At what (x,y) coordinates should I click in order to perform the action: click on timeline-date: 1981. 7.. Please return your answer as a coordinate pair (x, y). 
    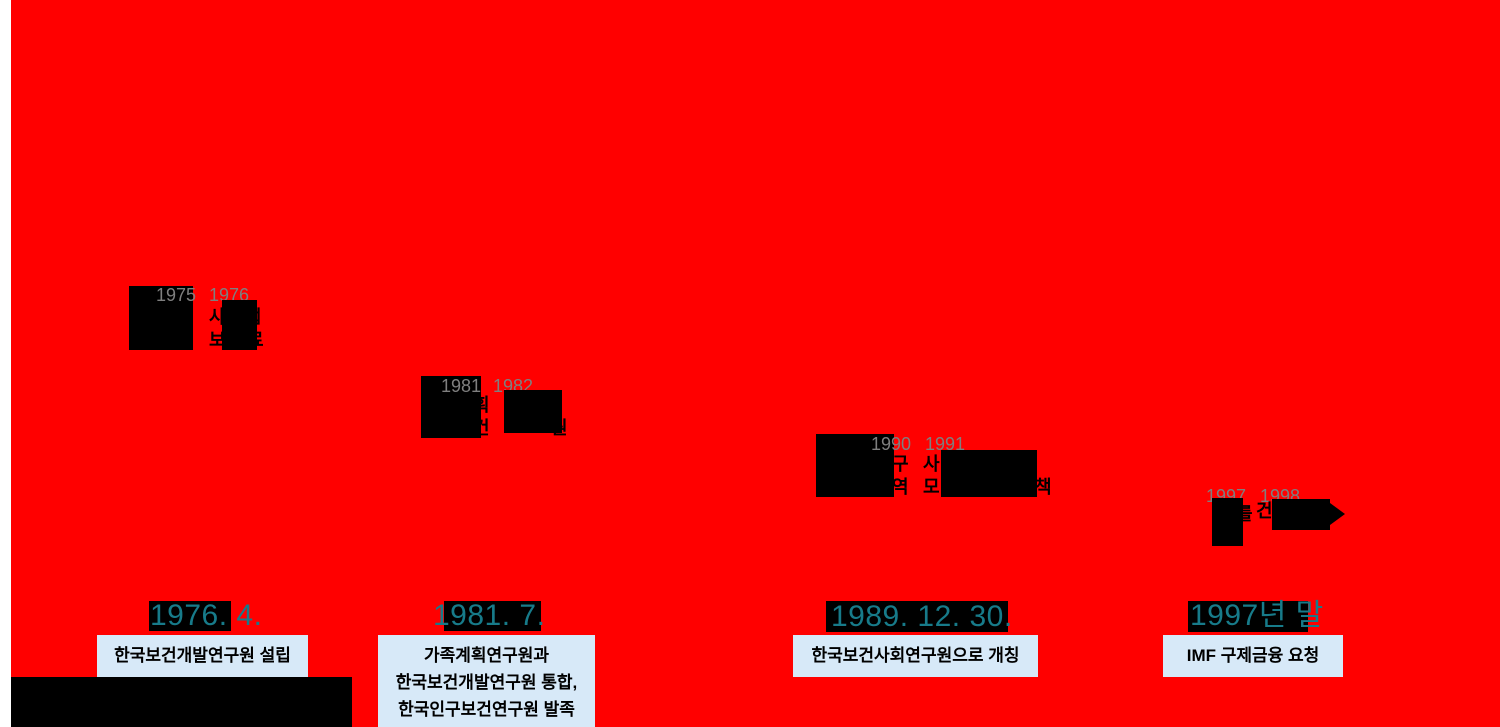
    Looking at the image, I should click on (489, 615).